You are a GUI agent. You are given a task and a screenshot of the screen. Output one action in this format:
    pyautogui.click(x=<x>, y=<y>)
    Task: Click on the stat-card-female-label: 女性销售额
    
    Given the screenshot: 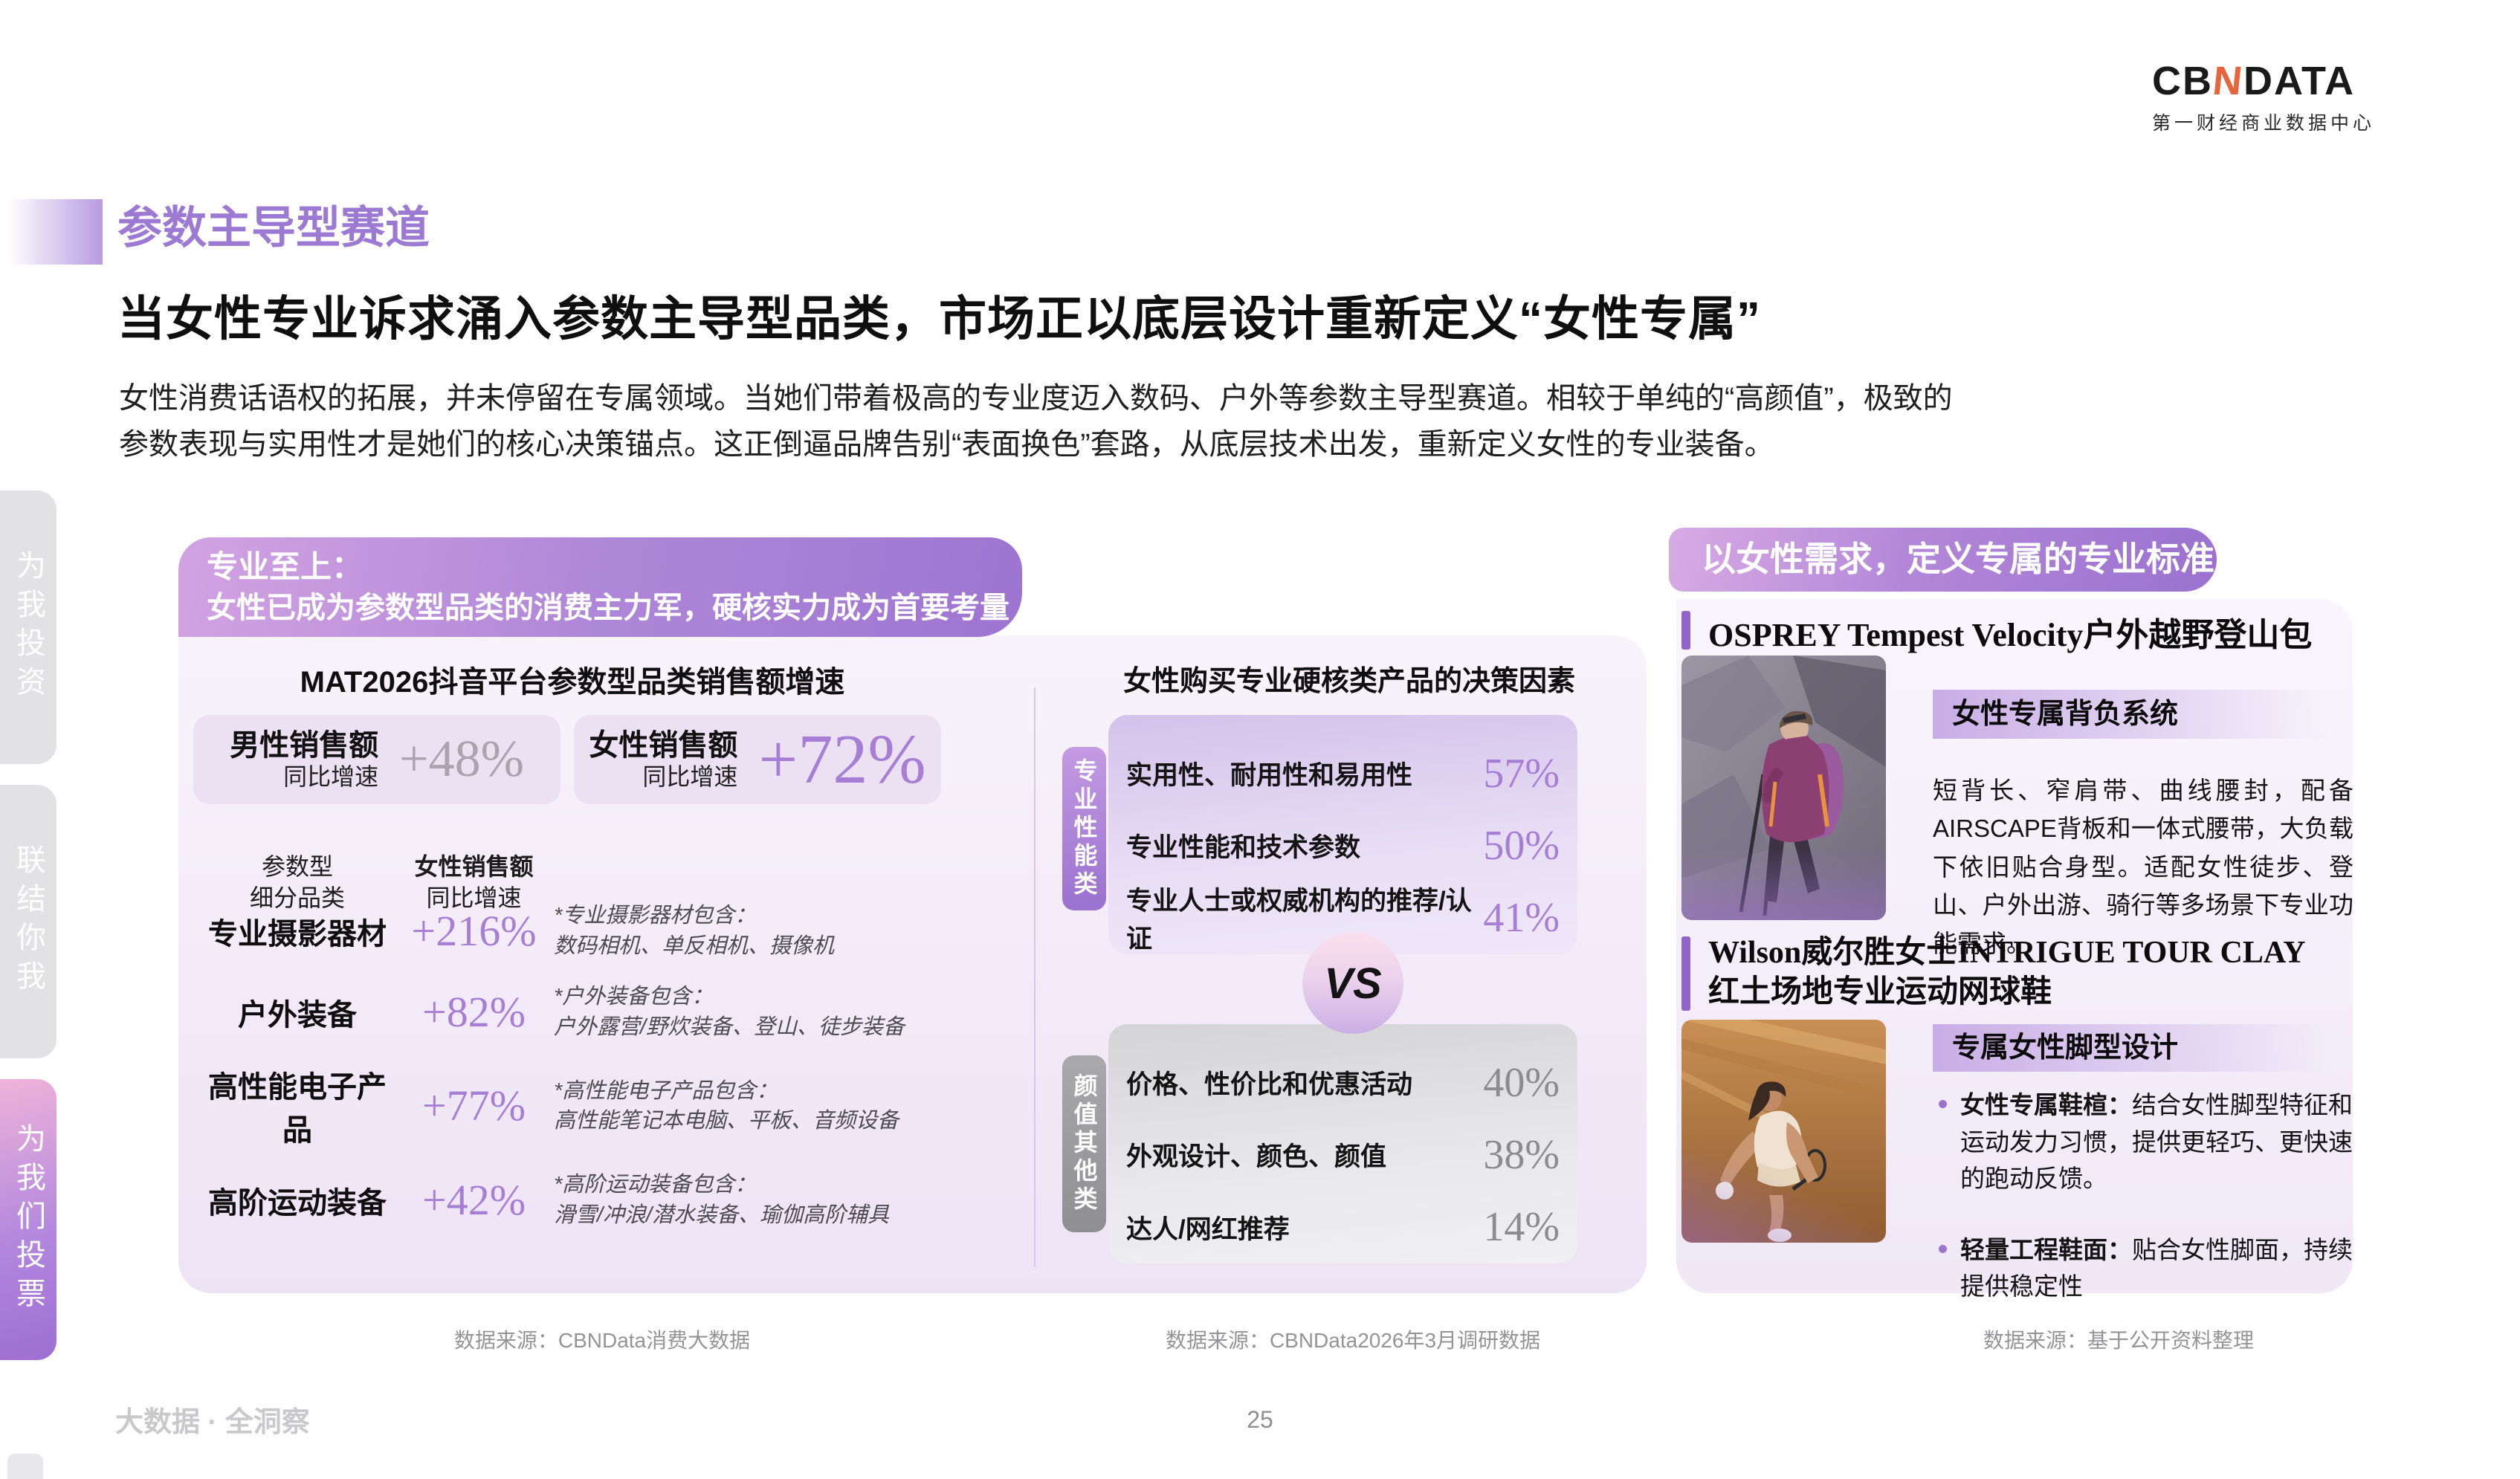 What is the action you would take?
    pyautogui.click(x=664, y=745)
    